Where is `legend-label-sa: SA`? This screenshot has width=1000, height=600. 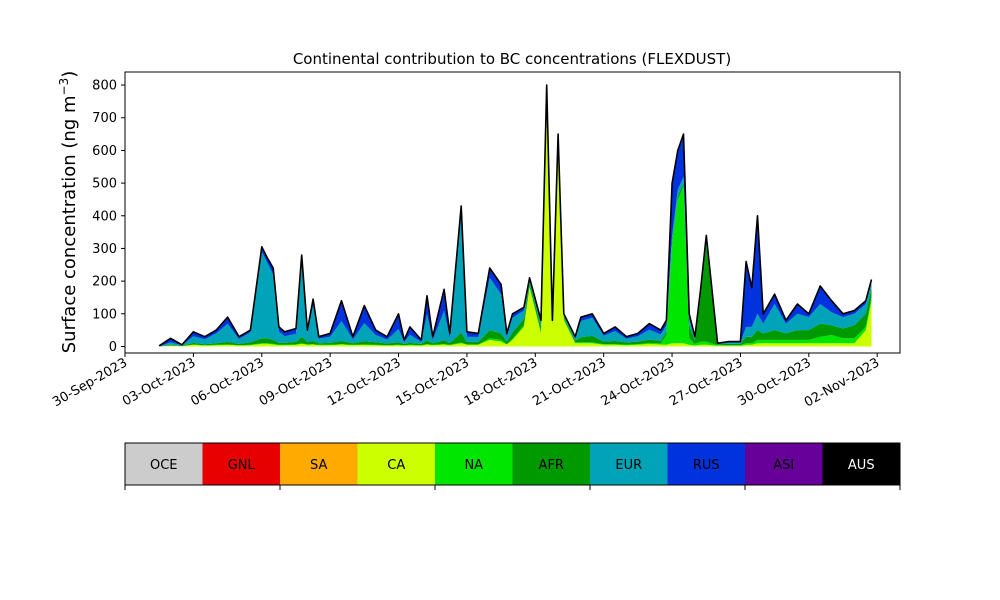
legend-label-sa: SA is located at coordinates (318, 465).